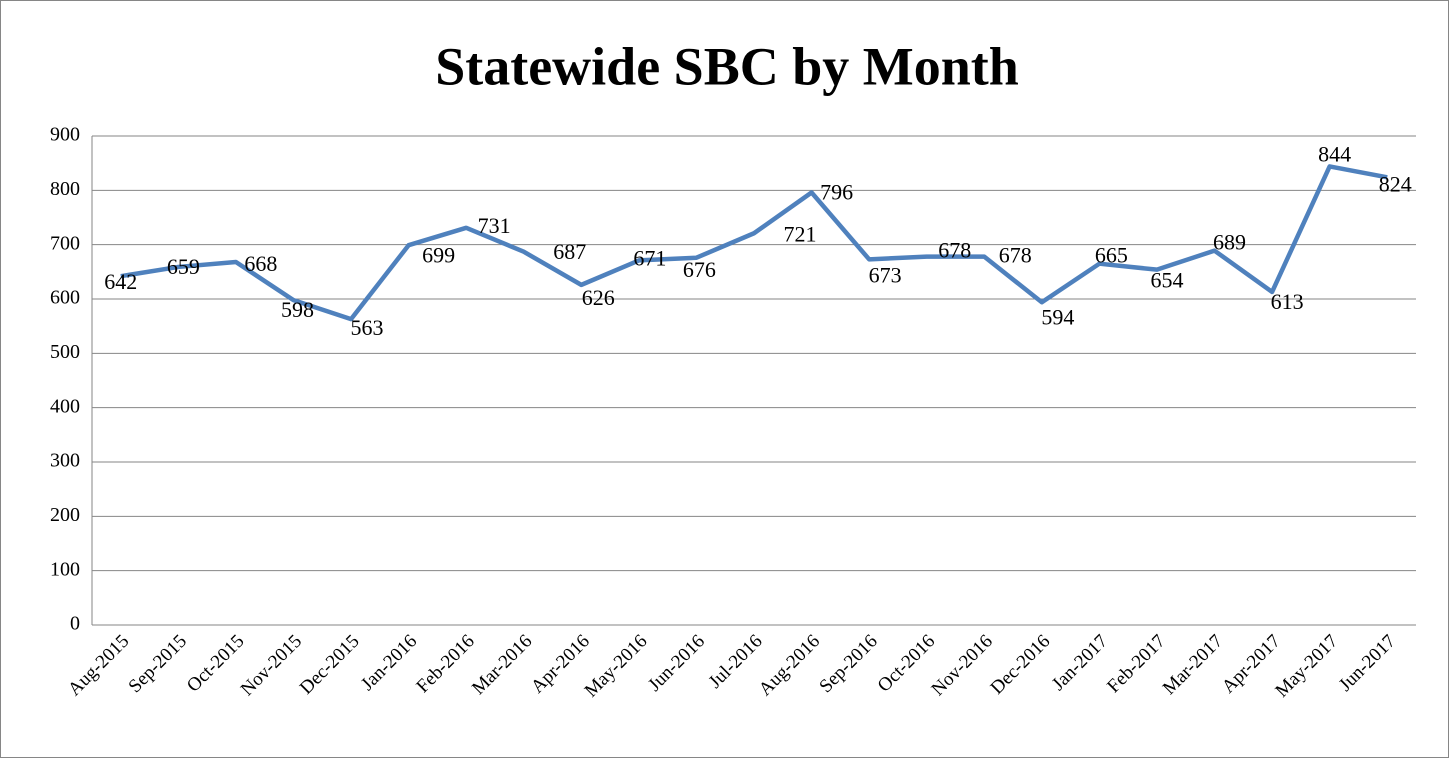 Image resolution: width=1450 pixels, height=759 pixels. I want to click on data-label: 844, so click(1334, 153).